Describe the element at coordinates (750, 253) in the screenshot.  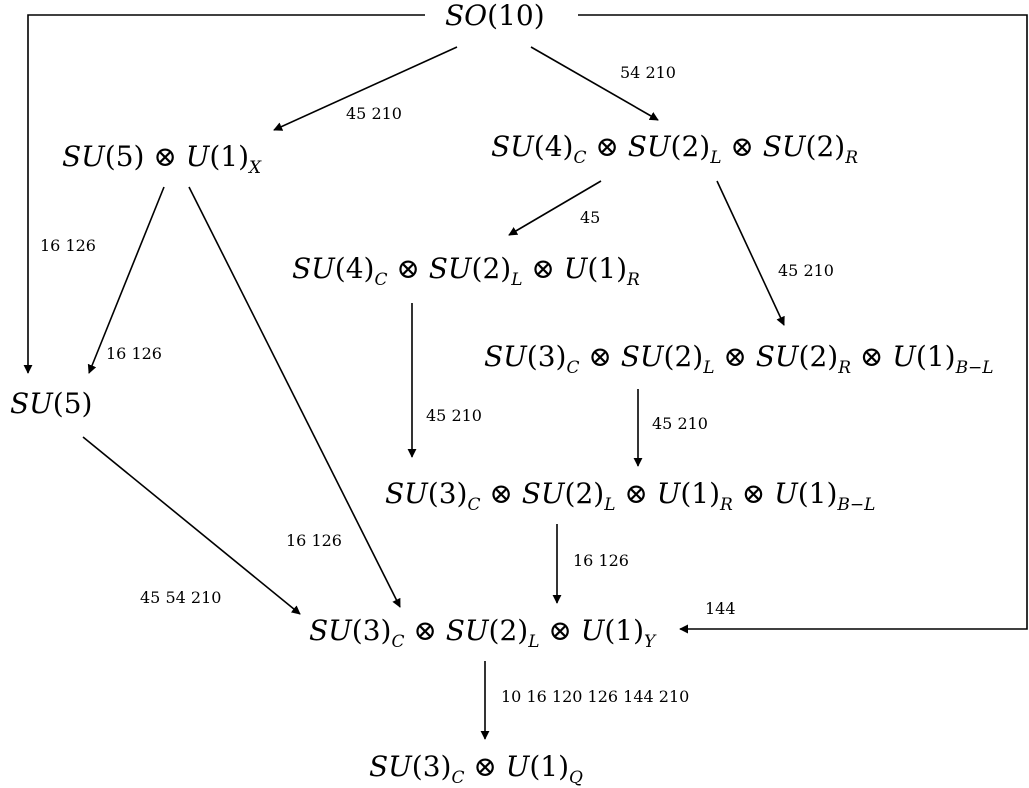
I see `edge-pati-salam-to-lr` at that location.